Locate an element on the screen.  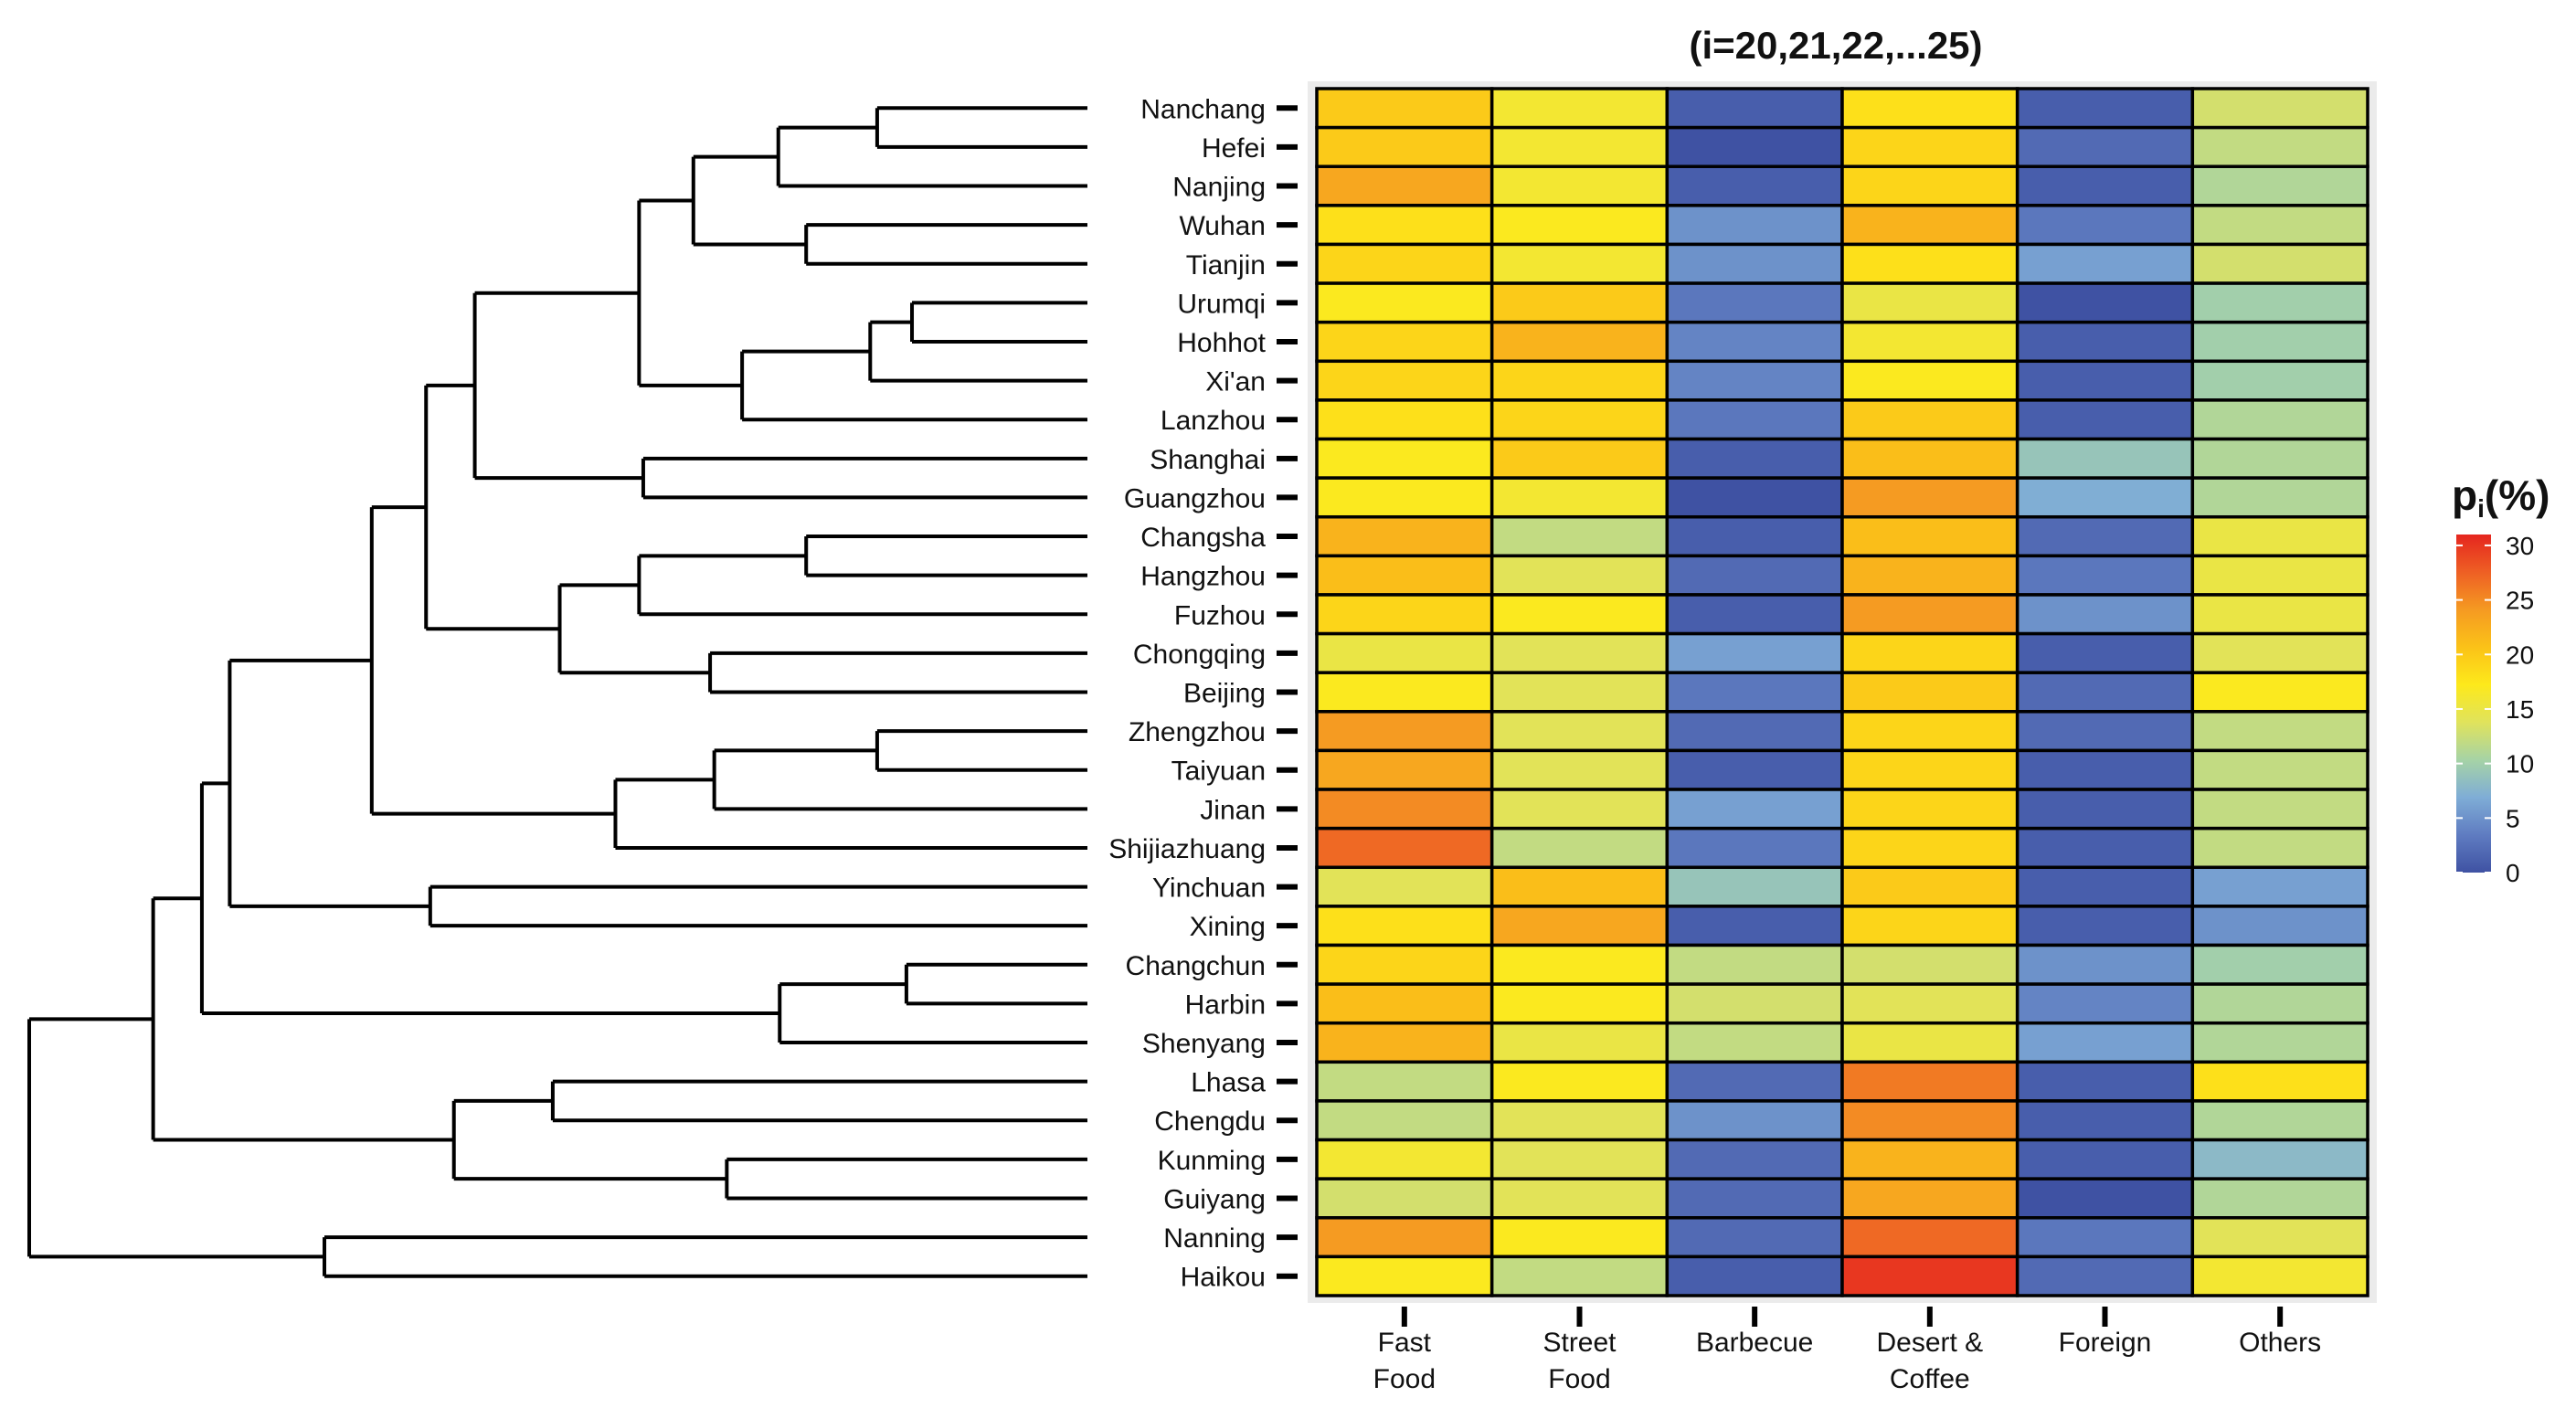
legend-tick-label-0: 0 is located at coordinates (2513, 873).